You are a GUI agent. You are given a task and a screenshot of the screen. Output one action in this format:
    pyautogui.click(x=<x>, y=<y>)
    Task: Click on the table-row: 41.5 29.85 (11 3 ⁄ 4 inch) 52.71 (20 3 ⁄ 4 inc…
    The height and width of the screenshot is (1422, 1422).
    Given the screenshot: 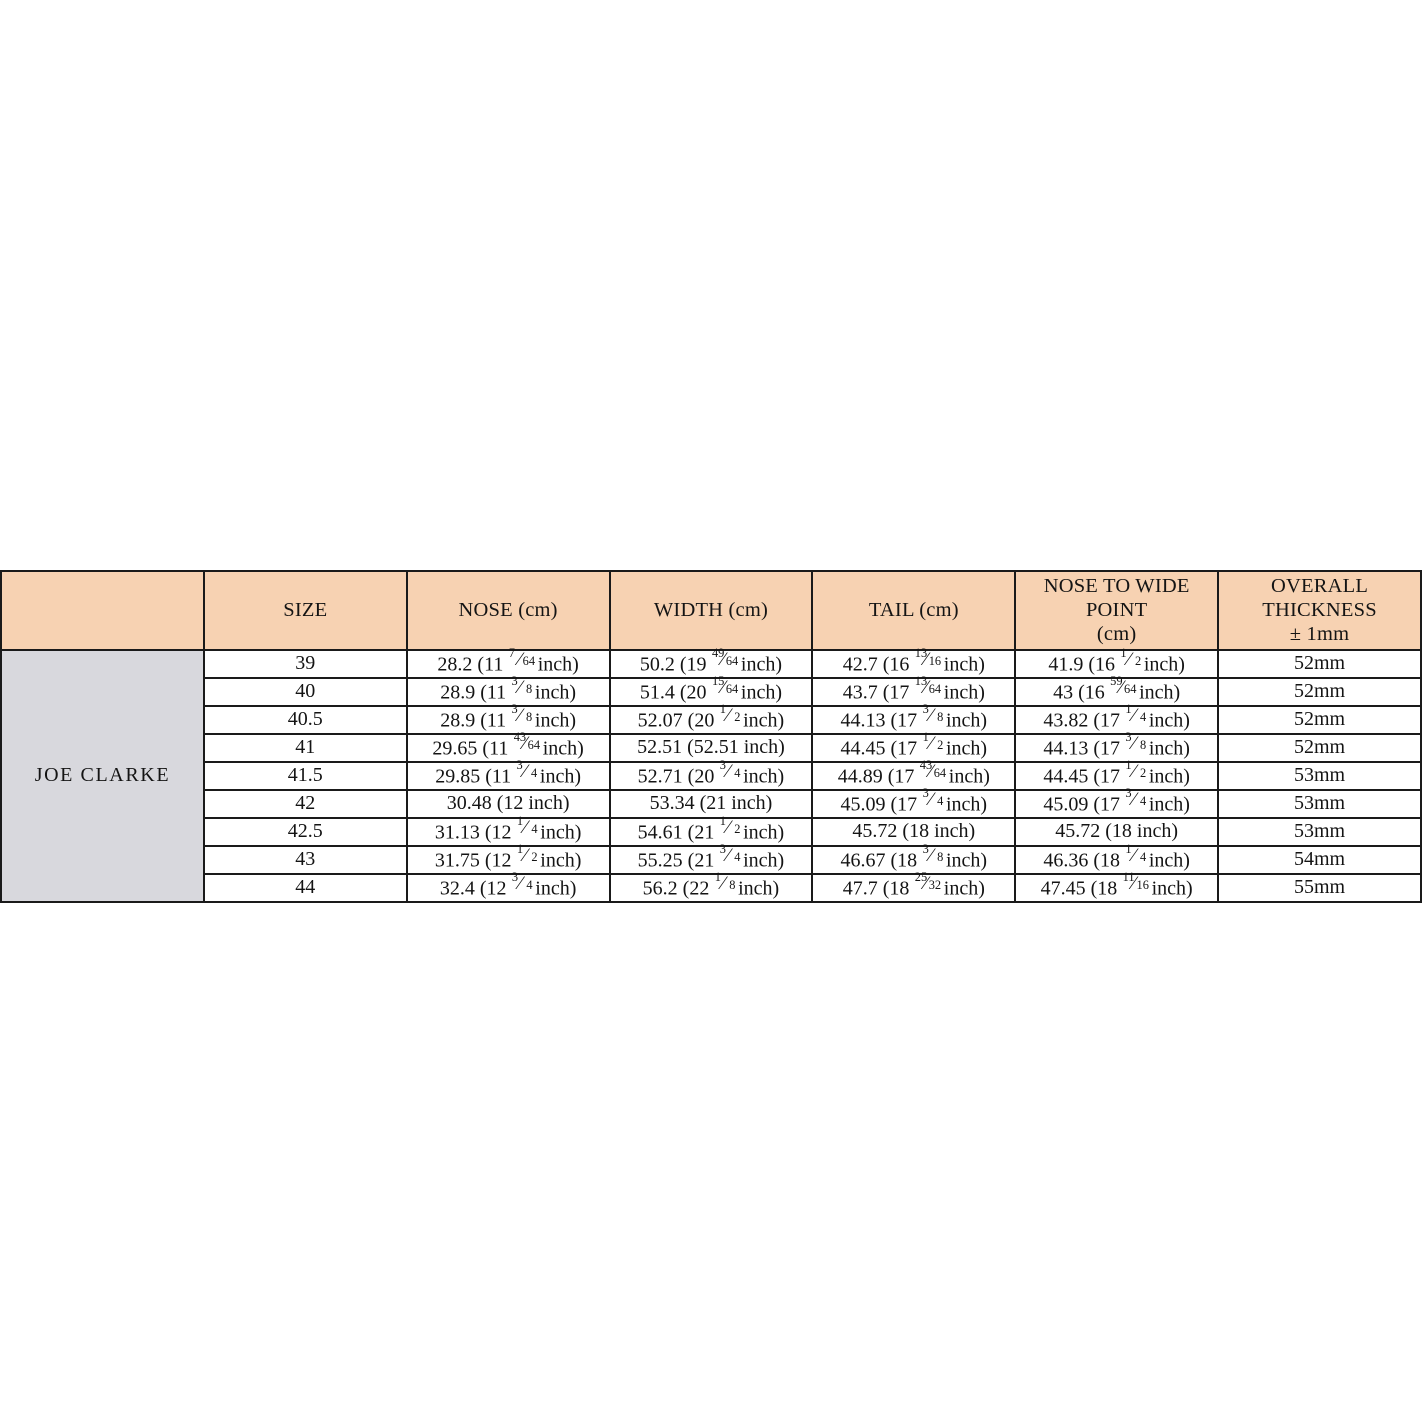 What is the action you would take?
    pyautogui.click(x=711, y=774)
    